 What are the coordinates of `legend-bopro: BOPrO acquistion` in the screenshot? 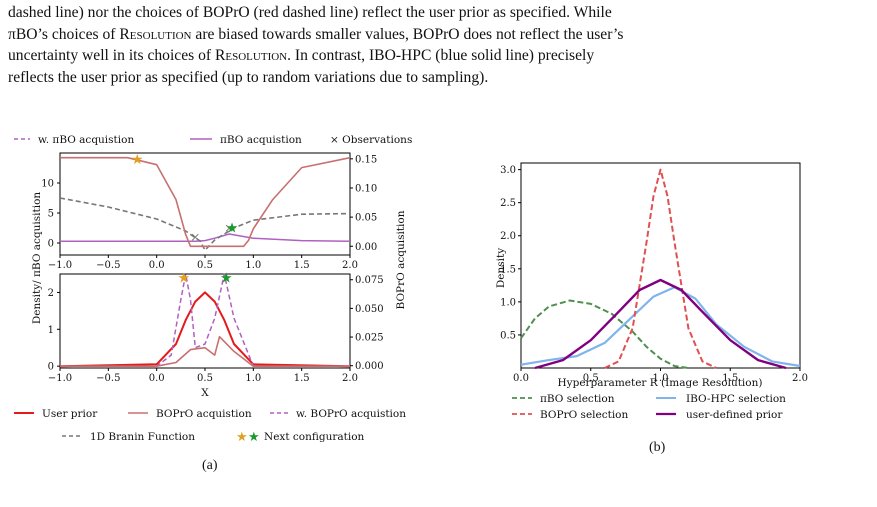 It's located at (204, 414).